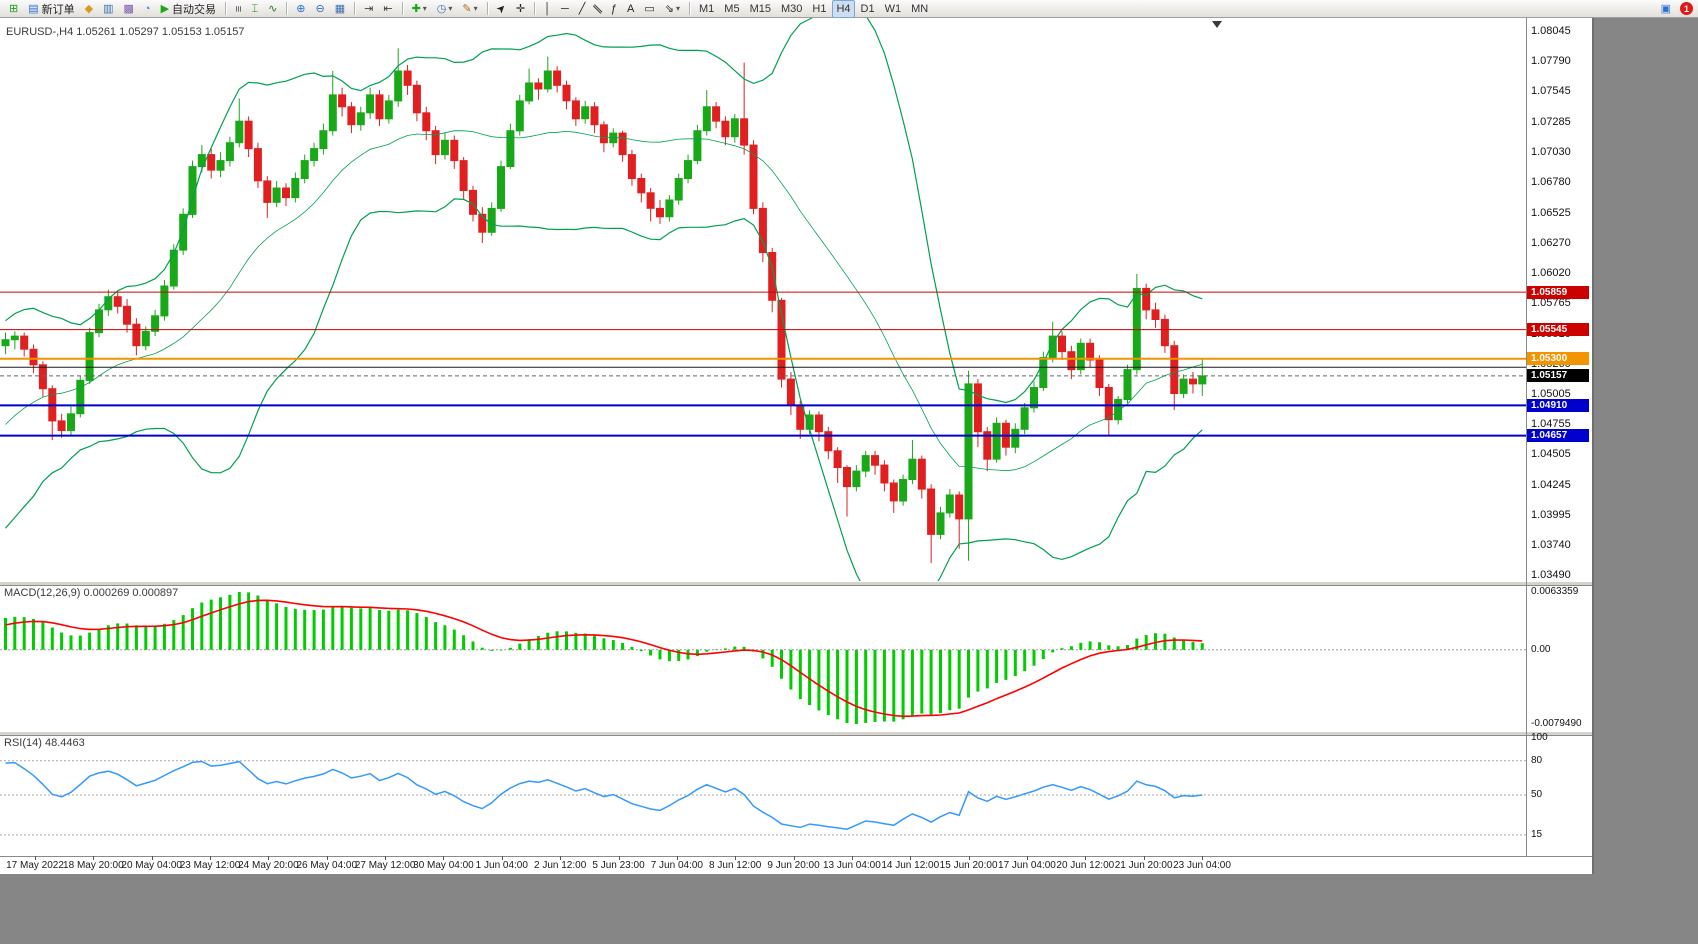 Image resolution: width=1698 pixels, height=944 pixels. What do you see at coordinates (1551, 545) in the screenshot?
I see `price-scale-label: 1.03740` at bounding box center [1551, 545].